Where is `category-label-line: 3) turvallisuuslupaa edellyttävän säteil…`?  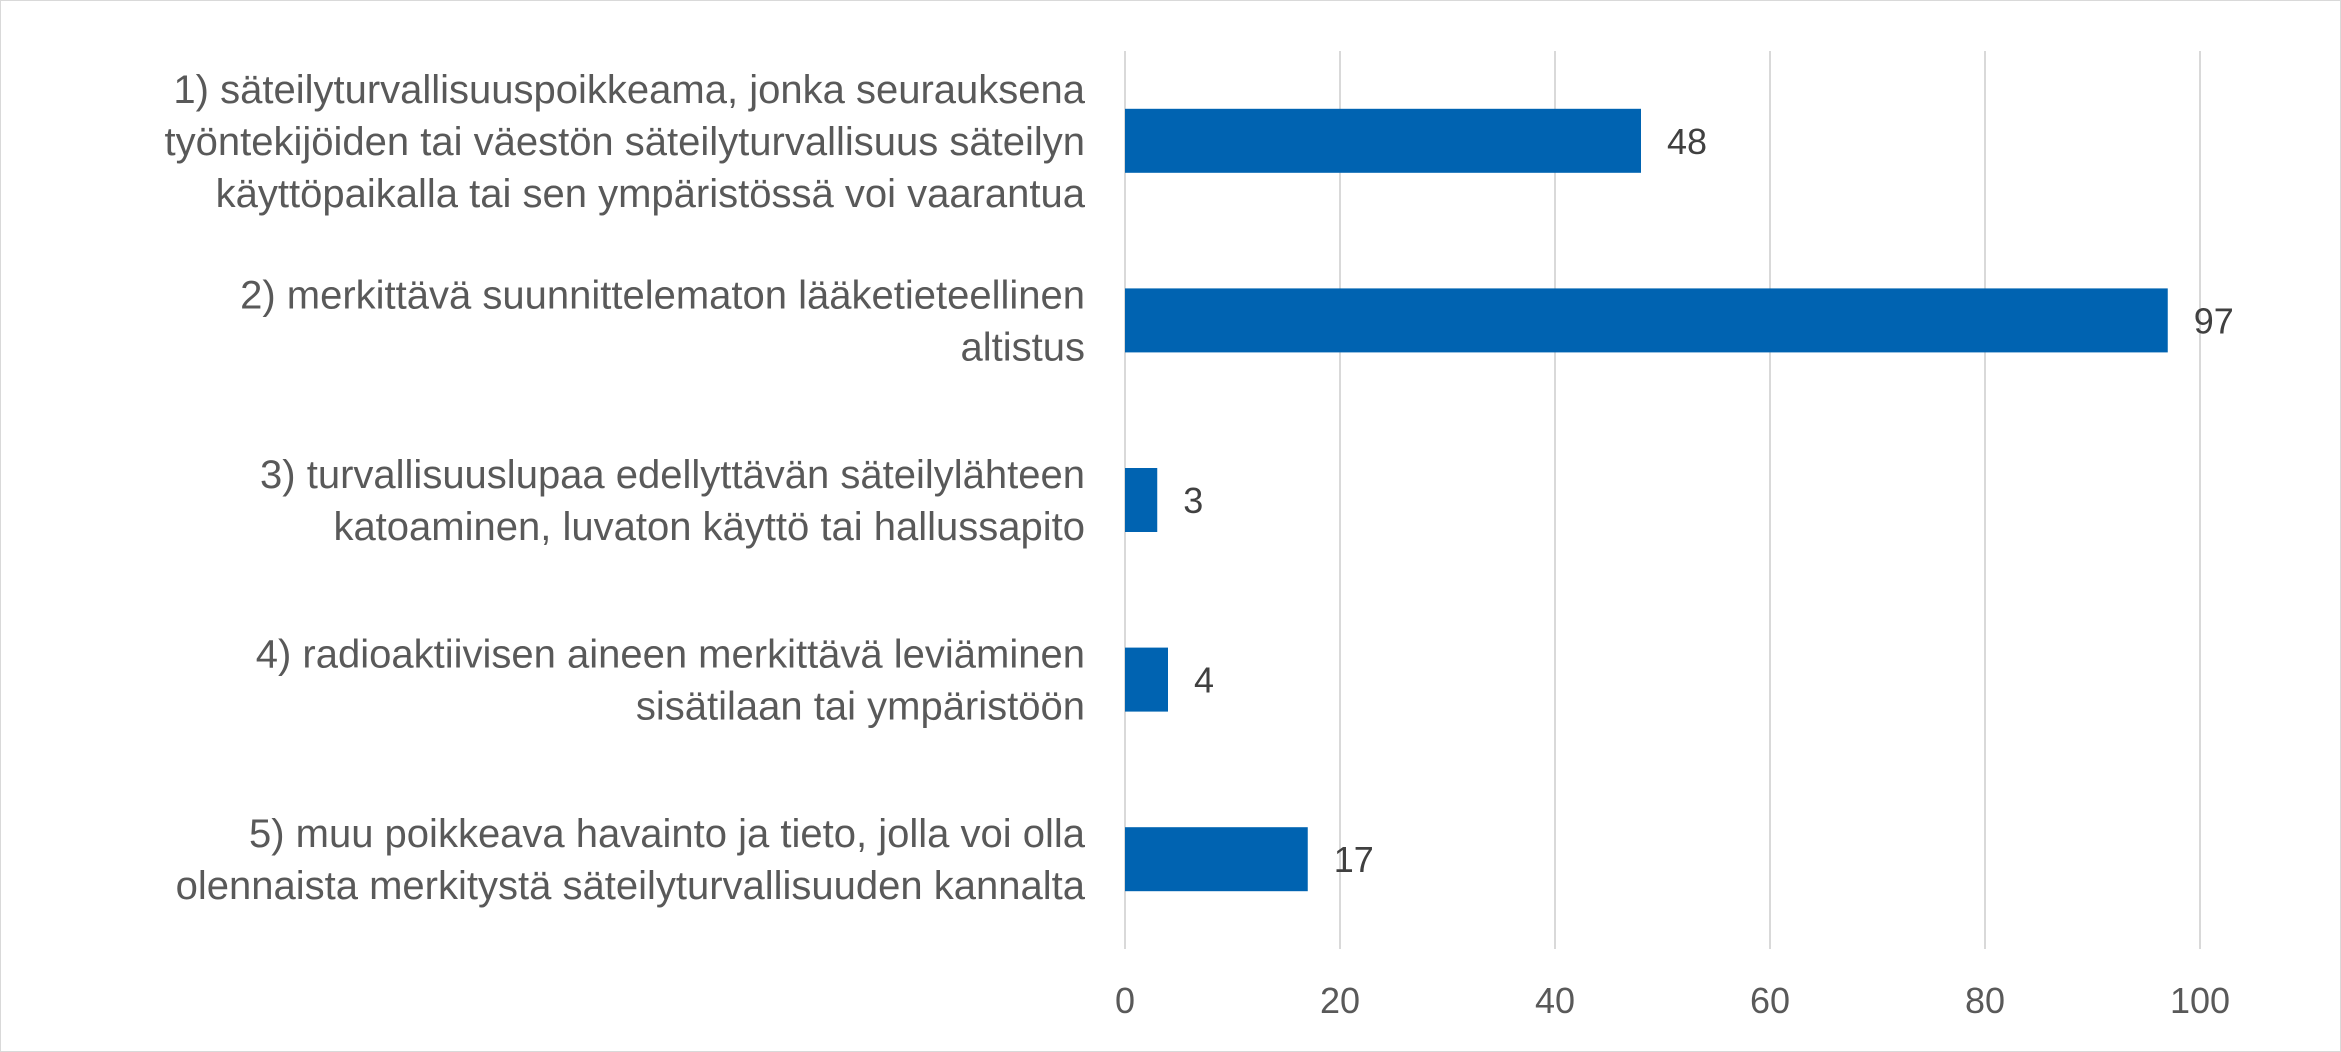 category-label-line: 3) turvallisuuslupaa edellyttävän säteil… is located at coordinates (672, 475).